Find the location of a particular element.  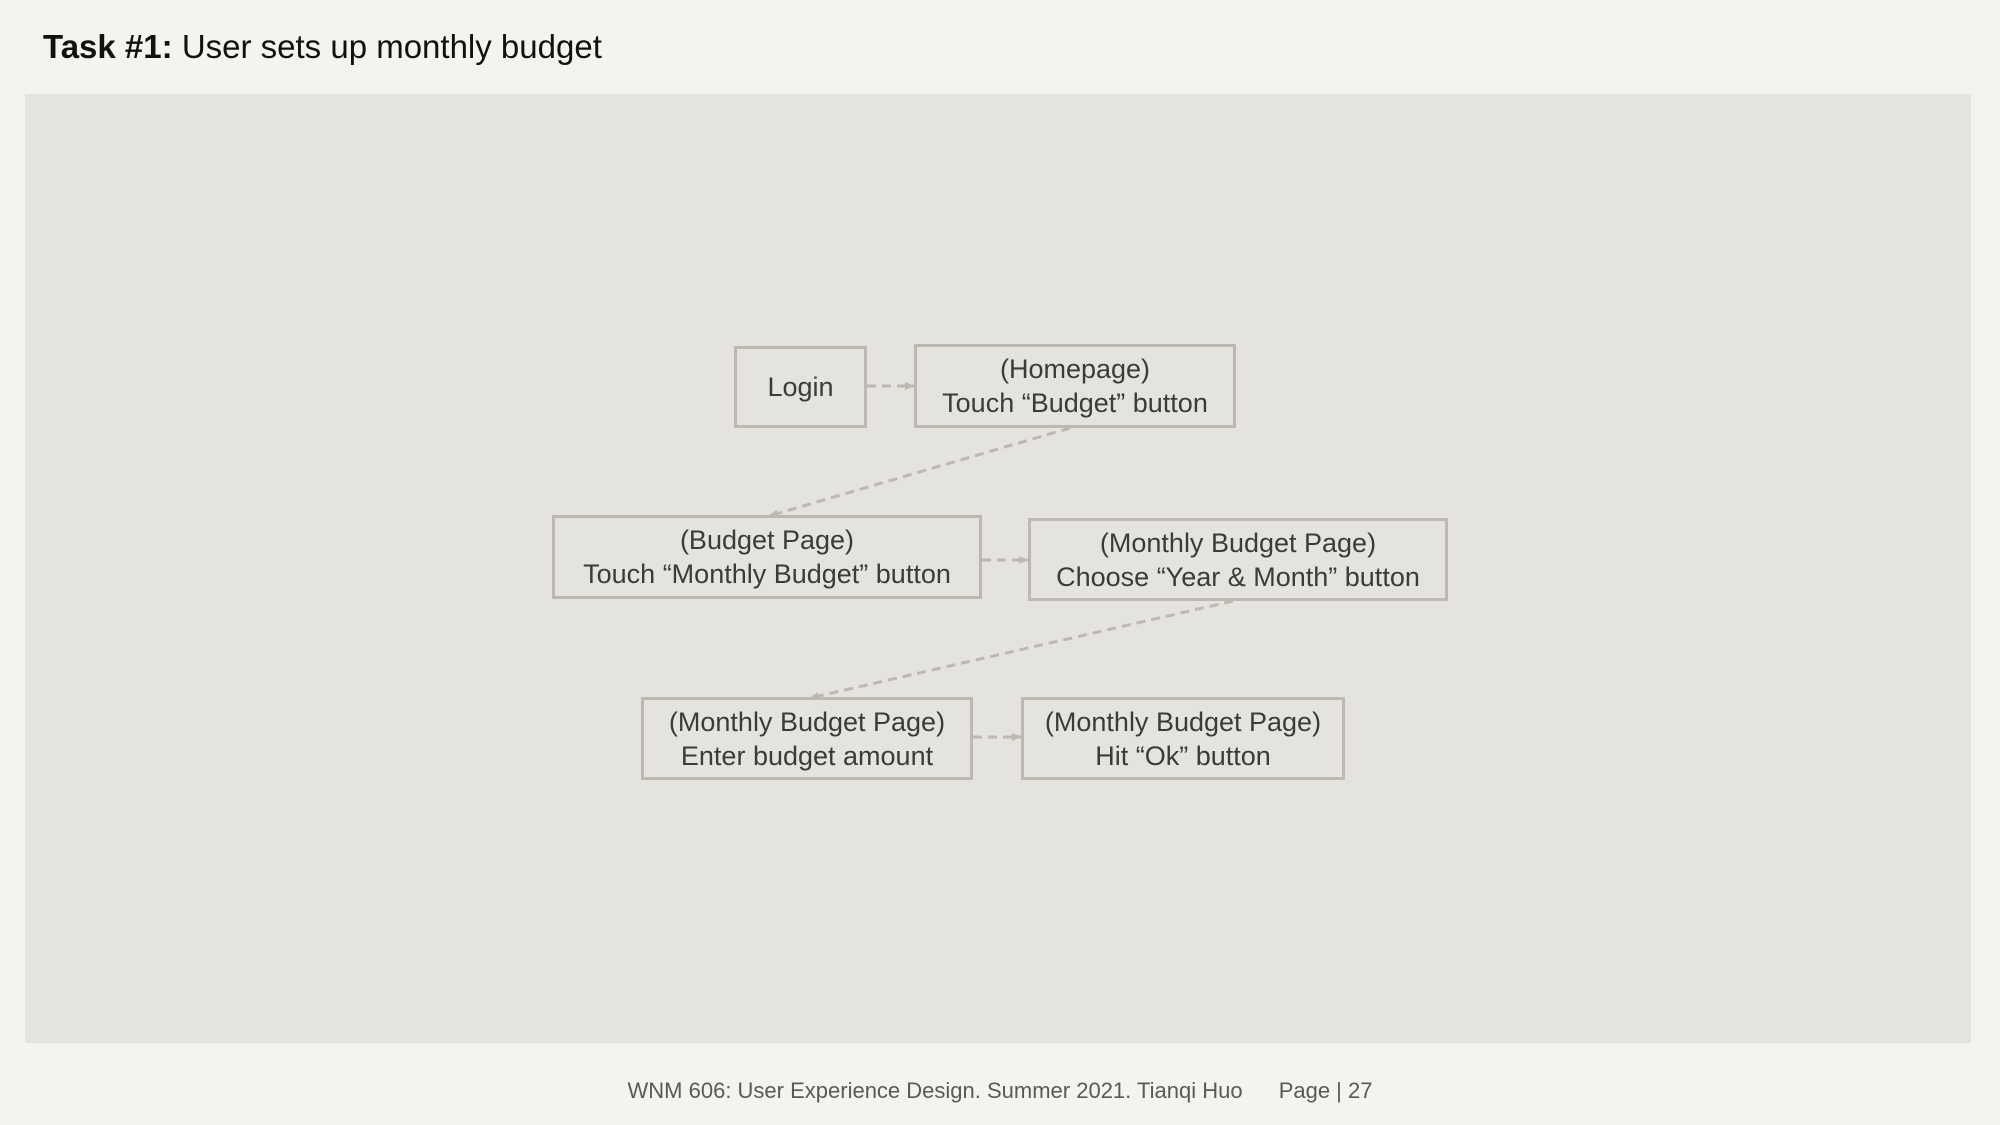

step-monthly-hit-ok-screen: (Monthly Budget Page) is located at coordinates (1183, 721).